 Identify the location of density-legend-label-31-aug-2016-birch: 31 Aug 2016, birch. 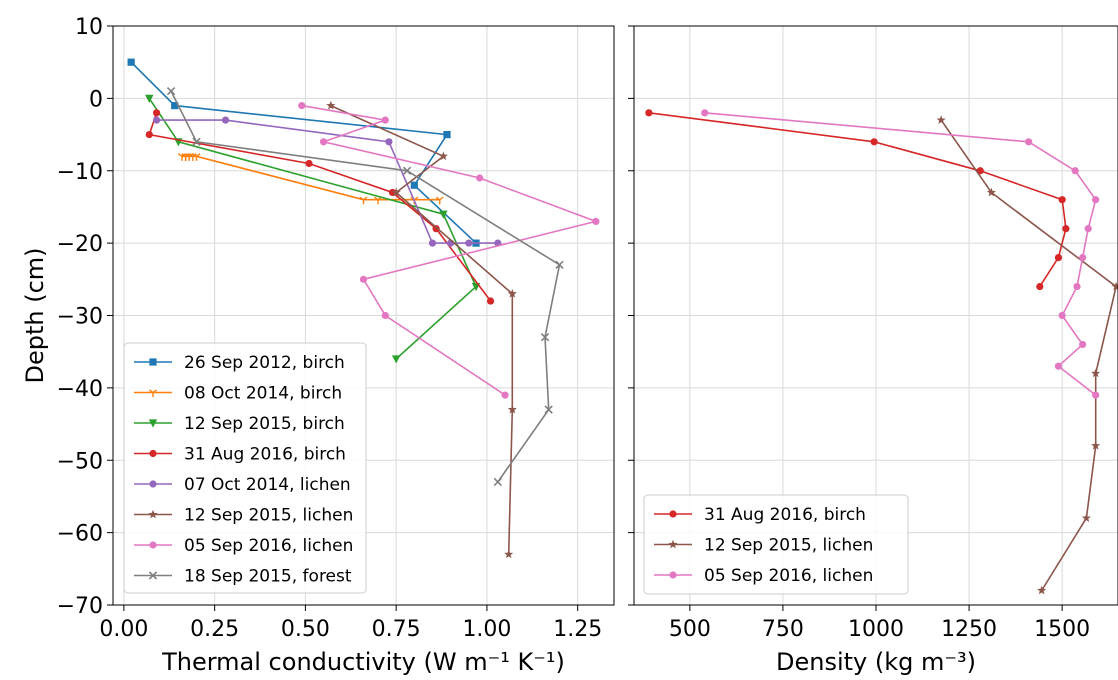
(785, 515).